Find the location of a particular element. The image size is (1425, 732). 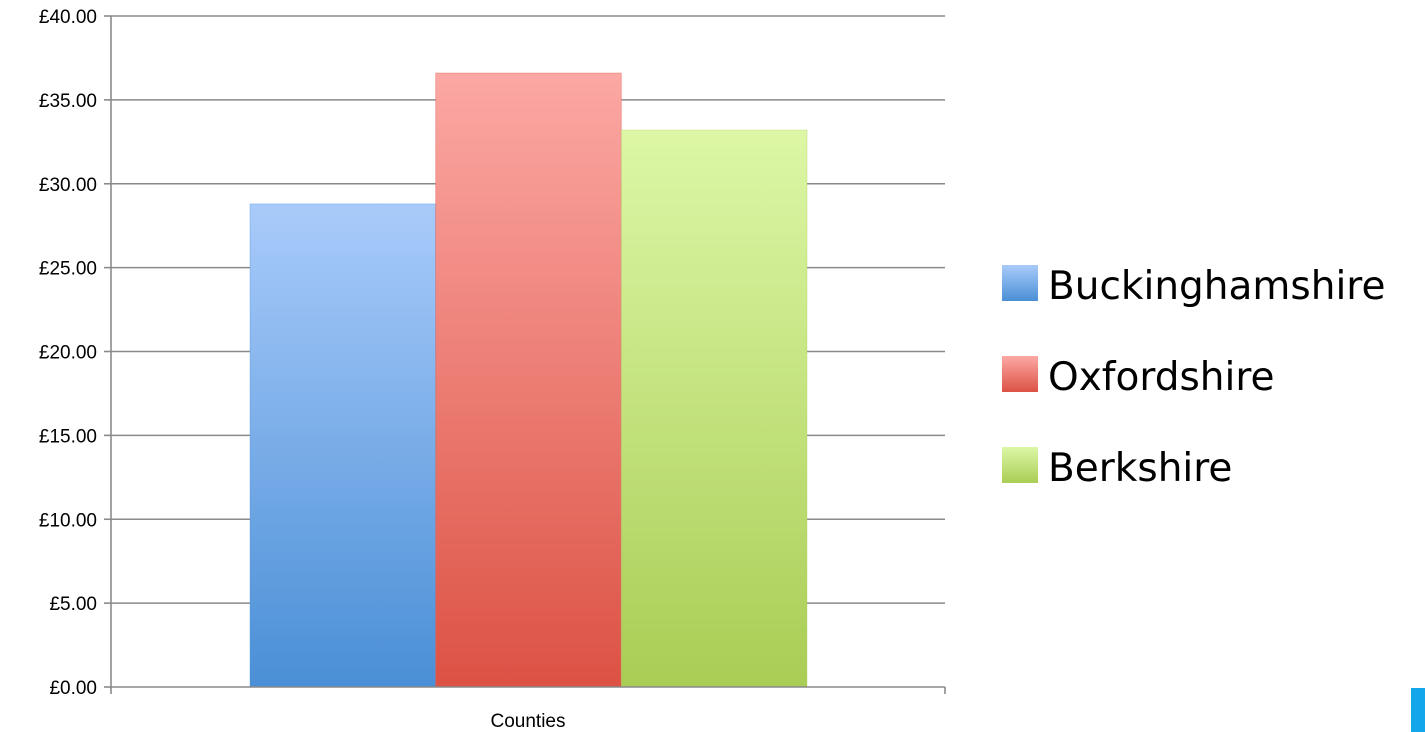

y-tick-label: £25.00 is located at coordinates (68, 269).